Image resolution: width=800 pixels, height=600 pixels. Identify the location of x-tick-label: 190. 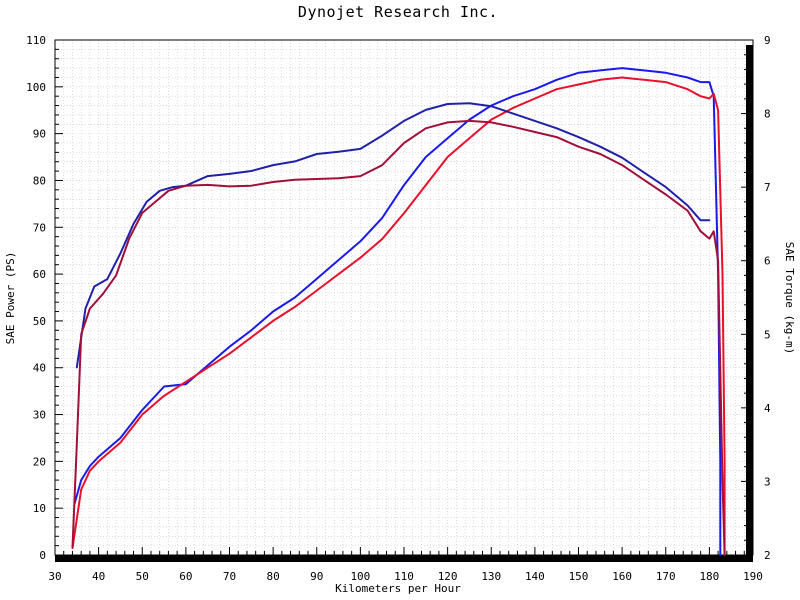
(753, 576).